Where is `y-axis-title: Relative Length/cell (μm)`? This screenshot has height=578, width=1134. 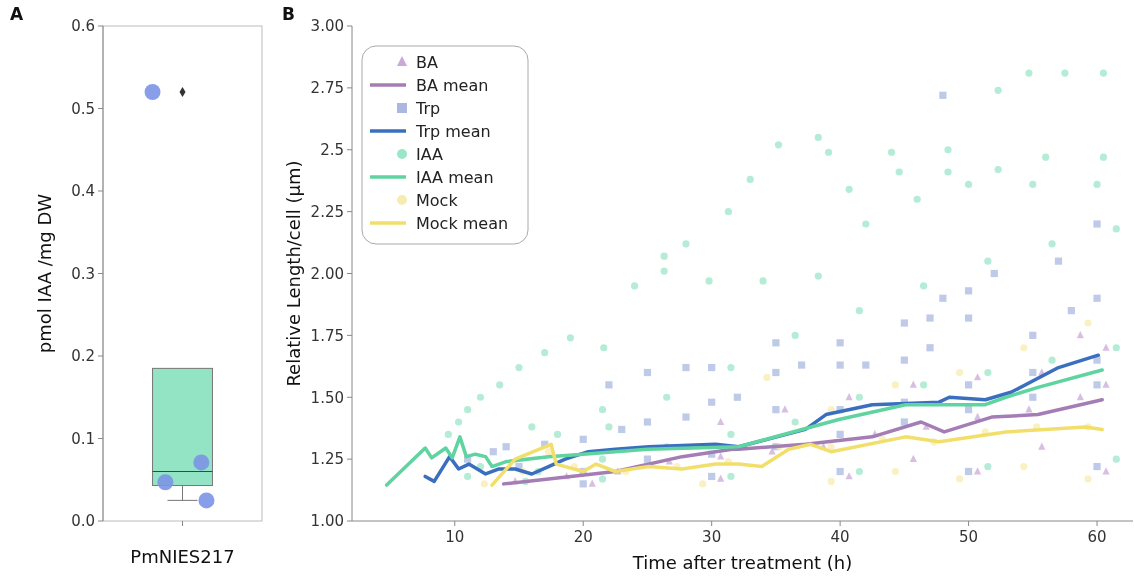 y-axis-title: Relative Length/cell (μm) is located at coordinates (293, 273).